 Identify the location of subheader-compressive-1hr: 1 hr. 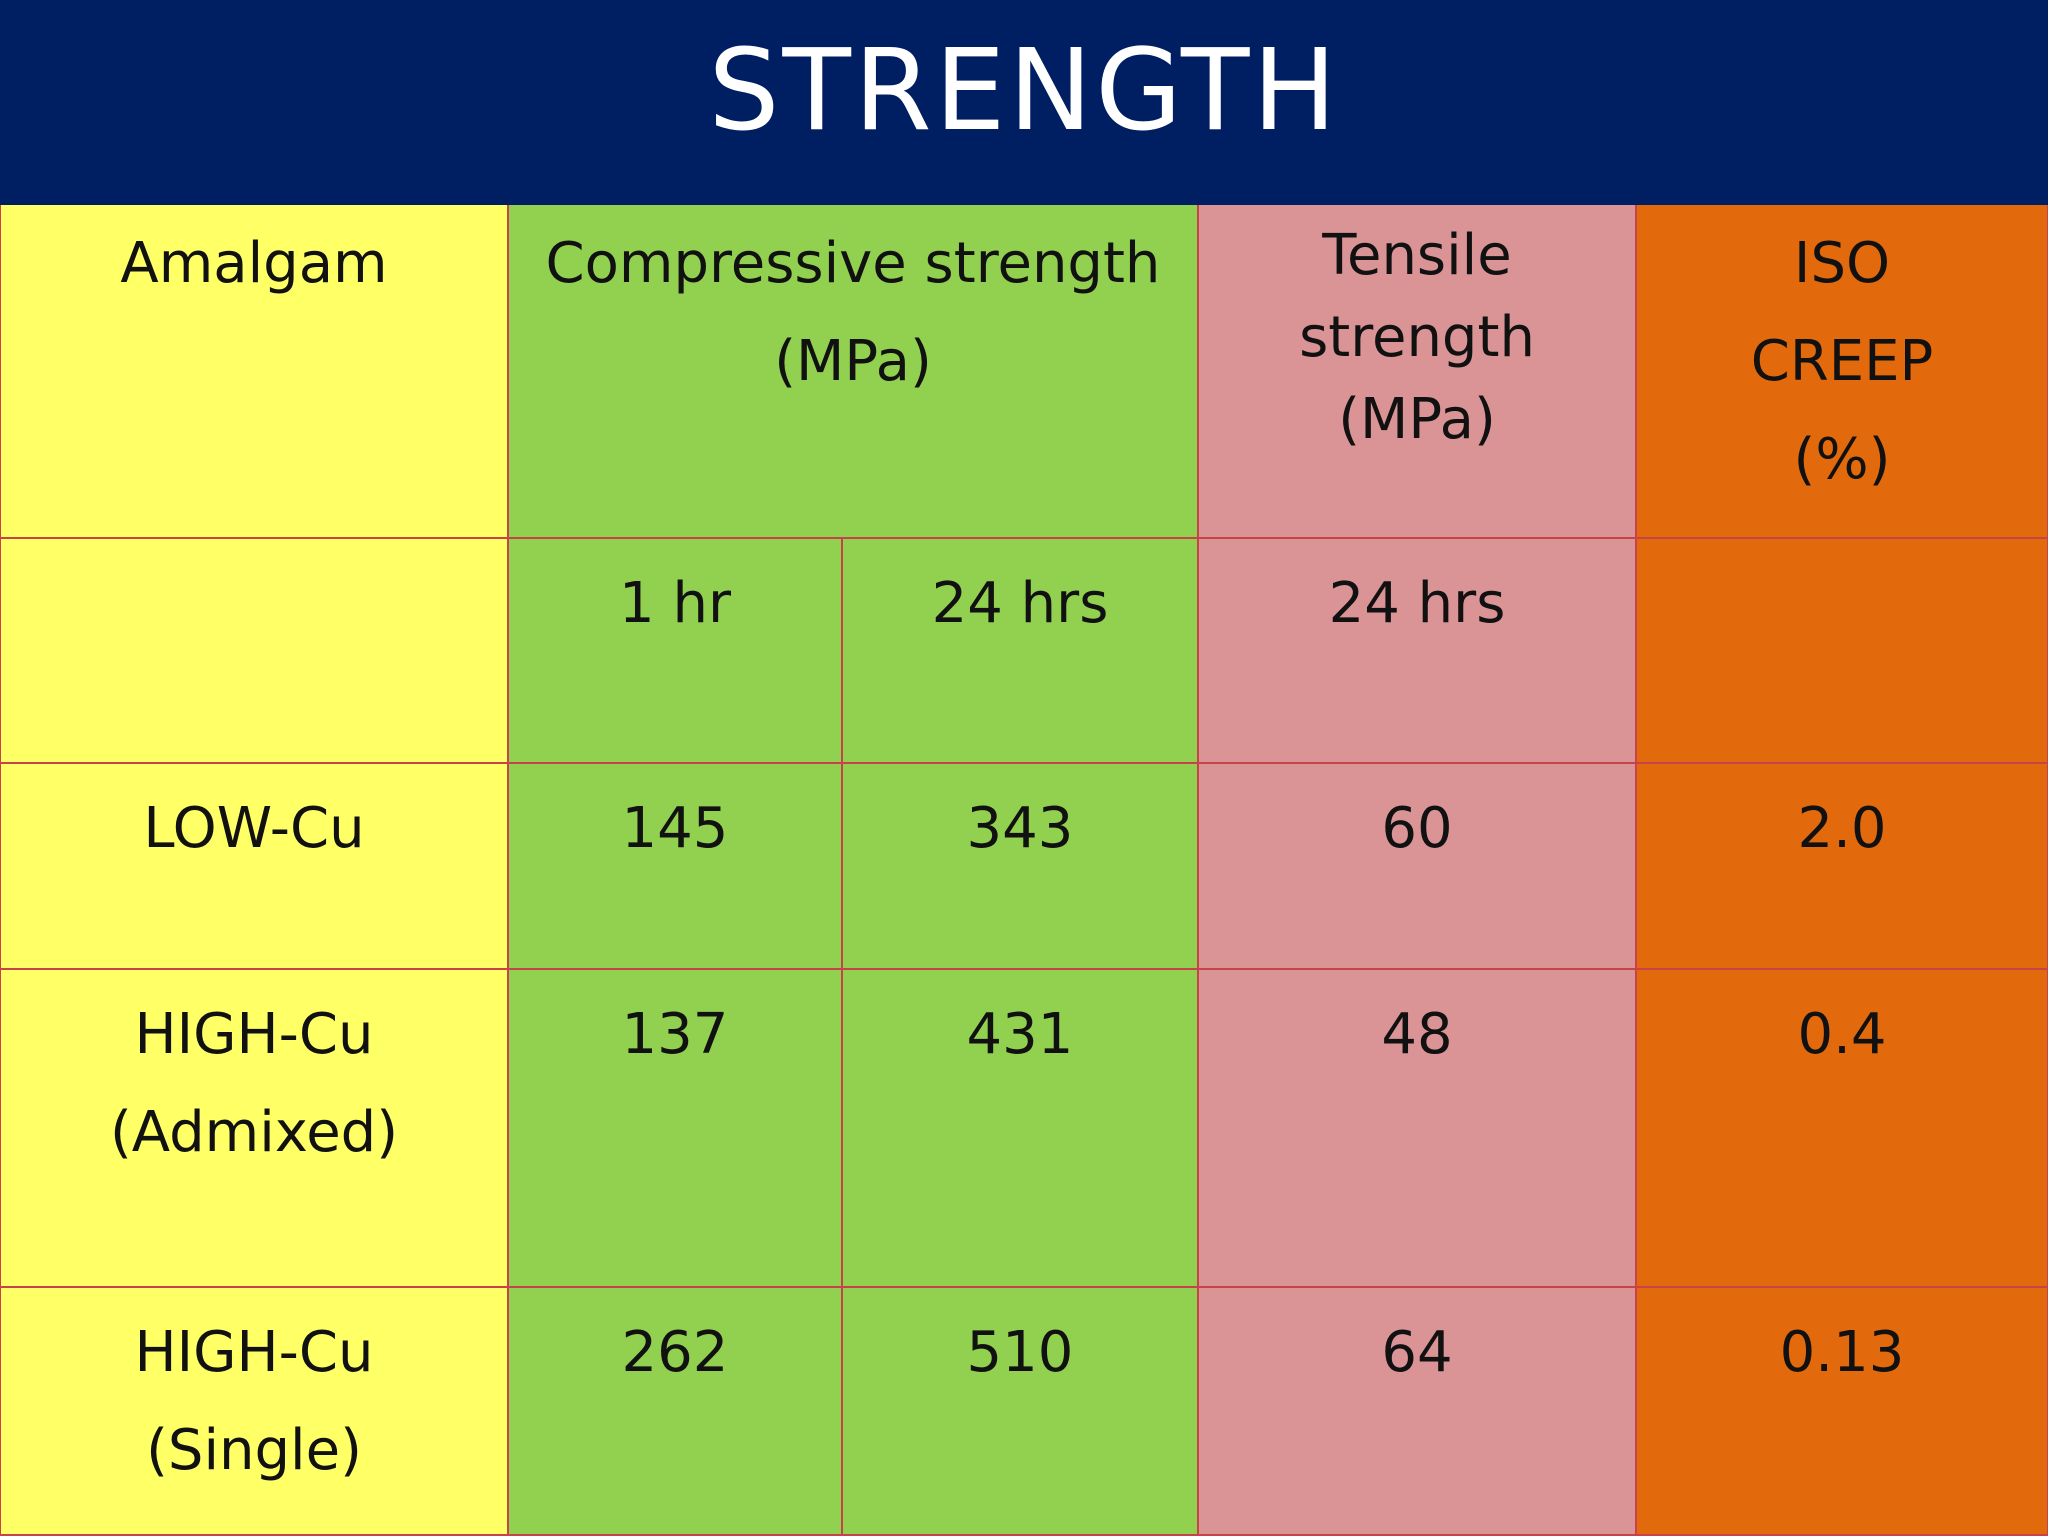
(676, 651).